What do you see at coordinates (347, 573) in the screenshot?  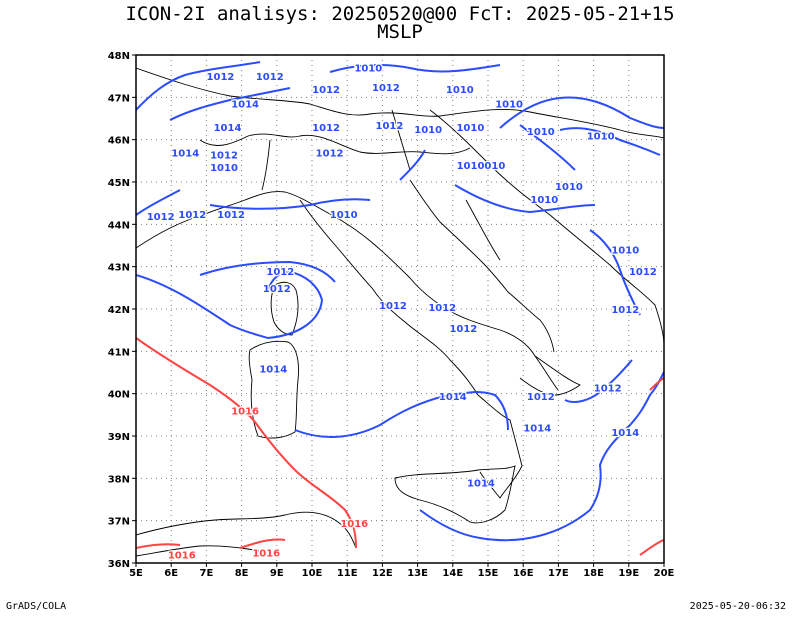 I see `lon-tick-label: 11E` at bounding box center [347, 573].